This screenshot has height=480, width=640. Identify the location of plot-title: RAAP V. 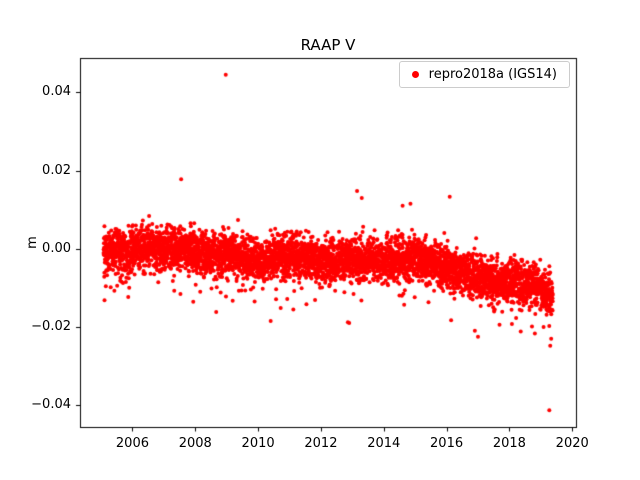
(328, 45).